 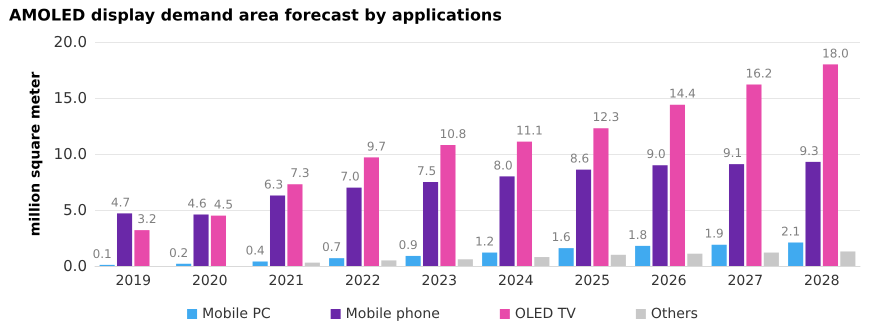 What do you see at coordinates (70, 154) in the screenshot?
I see `y-tick-label: 10.0` at bounding box center [70, 154].